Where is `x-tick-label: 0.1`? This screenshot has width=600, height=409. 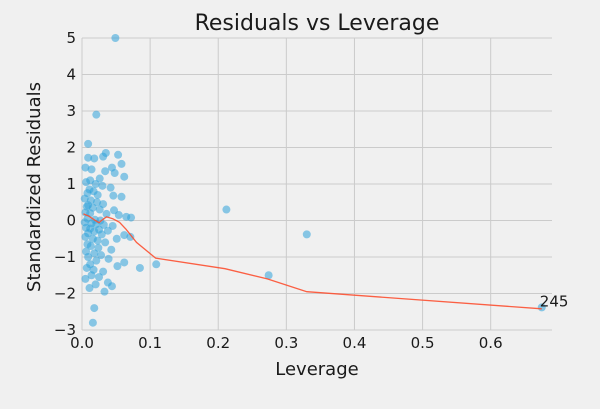
x-tick-label: 0.1 is located at coordinates (150, 343).